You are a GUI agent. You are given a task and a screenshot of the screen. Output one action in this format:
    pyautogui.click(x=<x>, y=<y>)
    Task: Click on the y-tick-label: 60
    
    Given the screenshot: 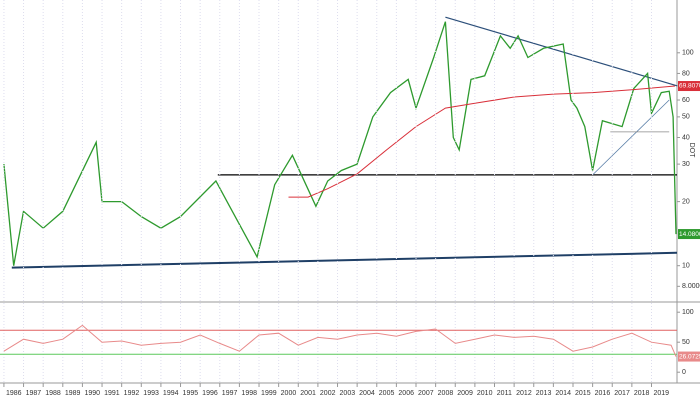 What is the action you would take?
    pyautogui.click(x=686, y=100)
    